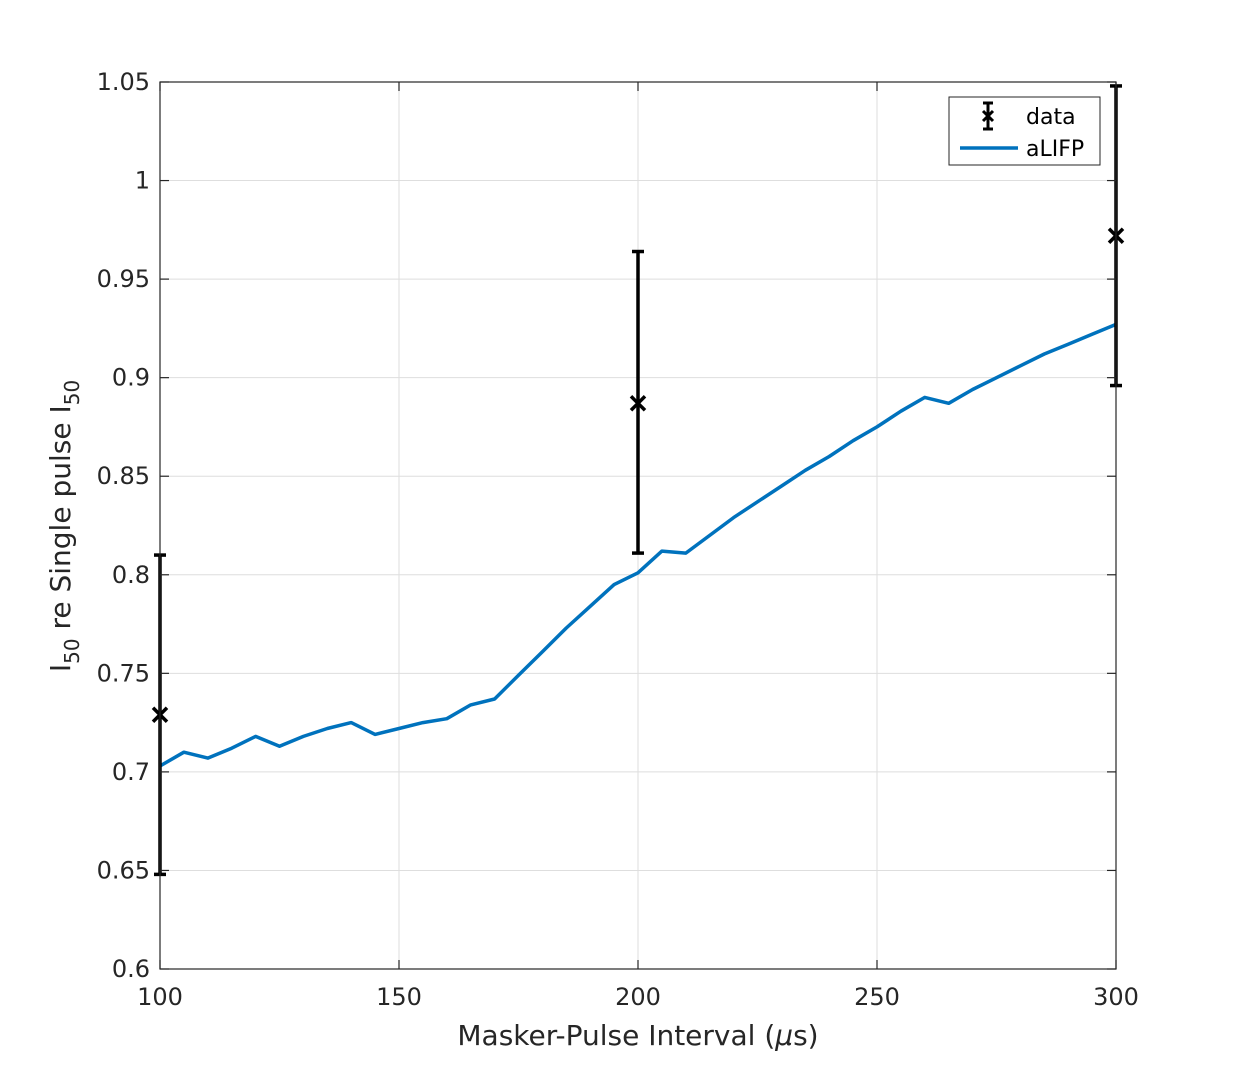 The width and height of the screenshot is (1233, 1088). I want to click on legend-x-marker, so click(988, 116).